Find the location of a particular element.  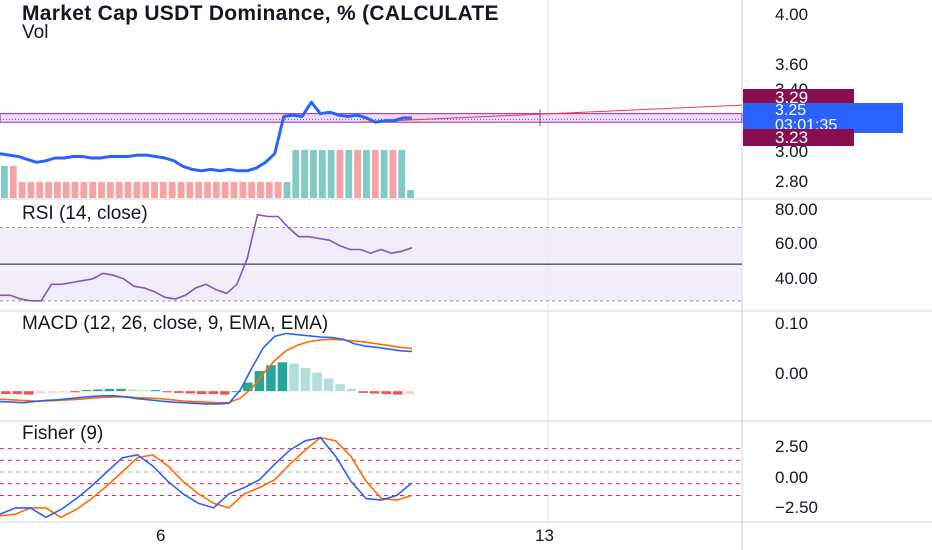

volume-label: Vol is located at coordinates (35, 32).